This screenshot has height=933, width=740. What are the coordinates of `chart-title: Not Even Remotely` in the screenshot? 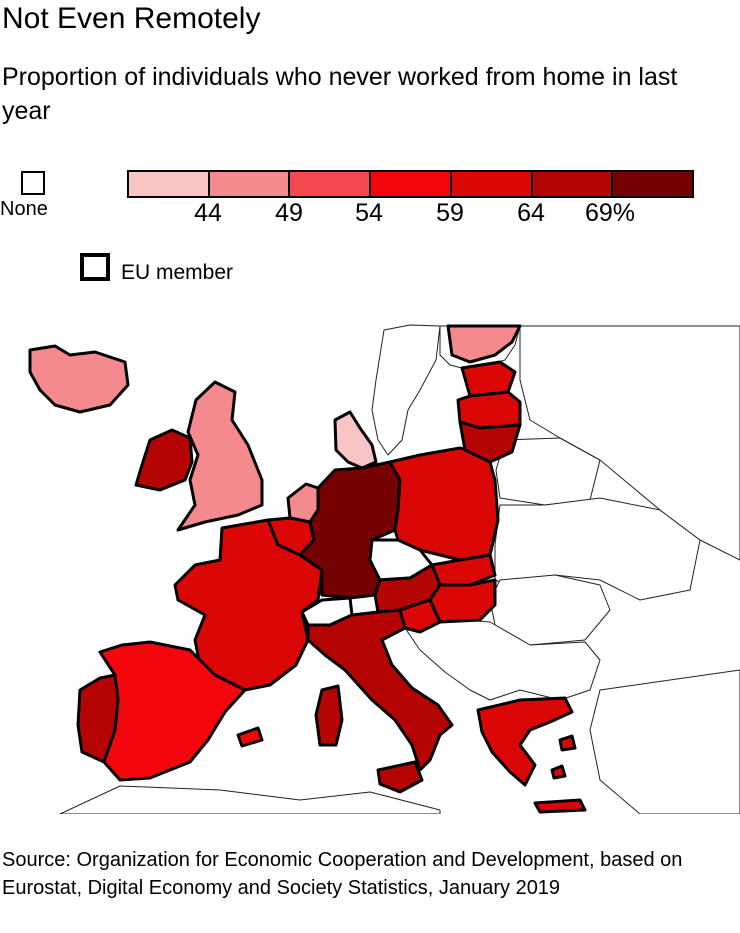 It's located at (131, 18).